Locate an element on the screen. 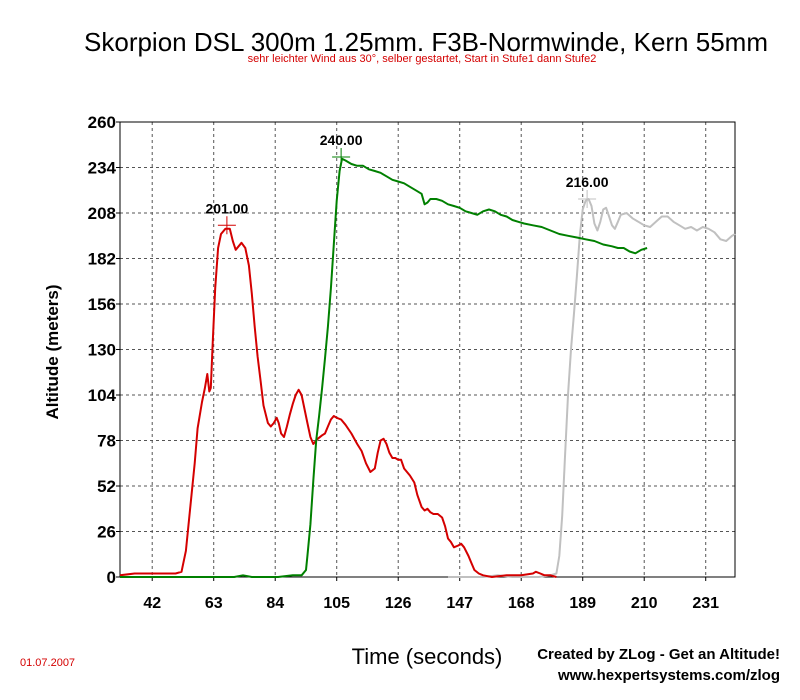  y-axis-label: Altitude (meters) is located at coordinates (52, 351).